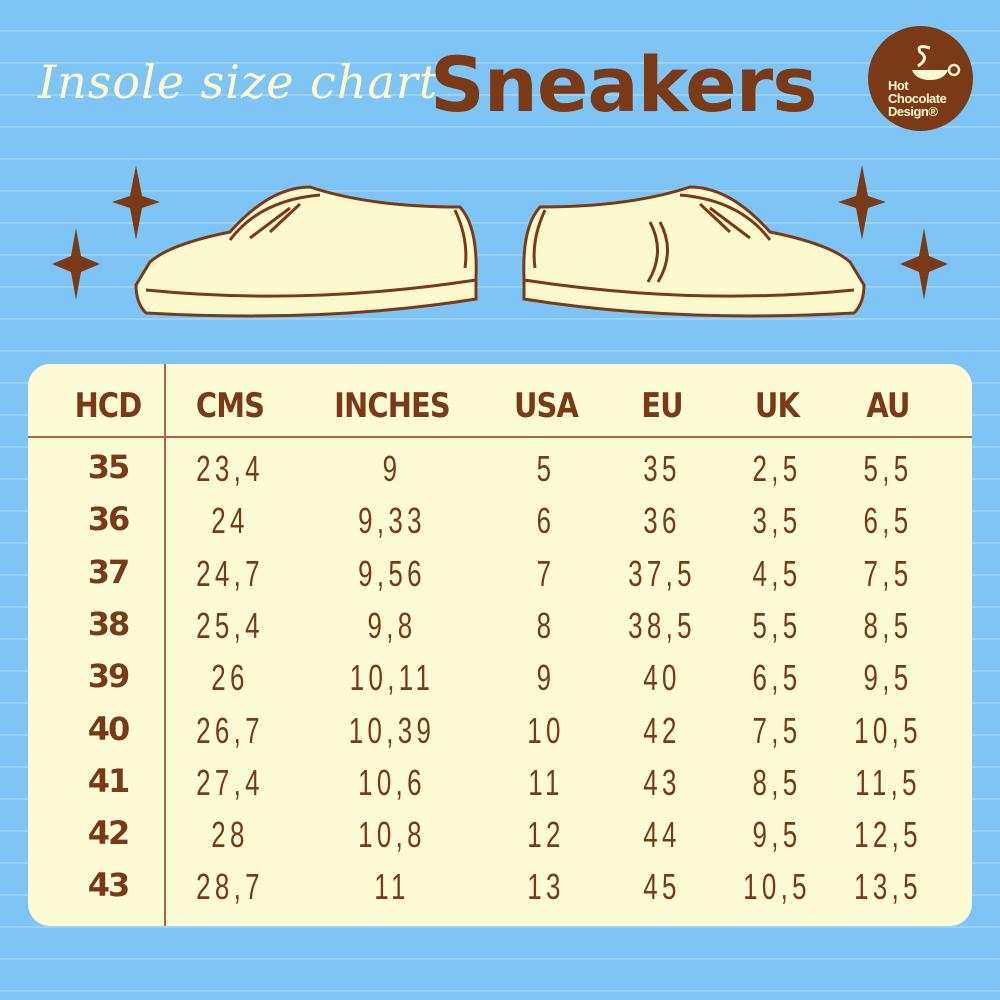 This screenshot has width=1000, height=1000. I want to click on table-cell: 28,7, so click(230, 887).